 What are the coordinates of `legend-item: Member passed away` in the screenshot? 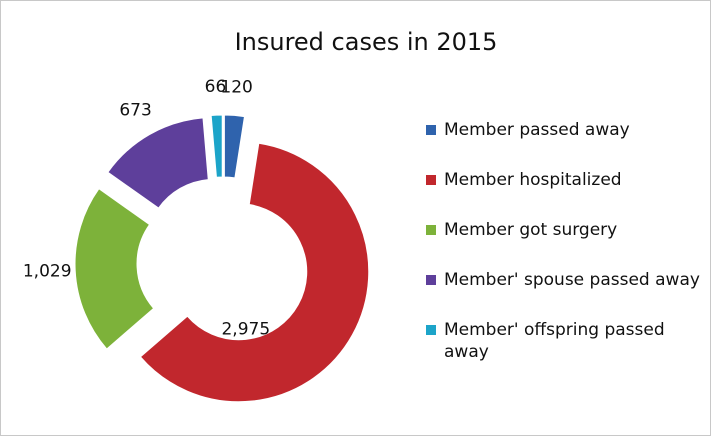 It's located at (566, 130).